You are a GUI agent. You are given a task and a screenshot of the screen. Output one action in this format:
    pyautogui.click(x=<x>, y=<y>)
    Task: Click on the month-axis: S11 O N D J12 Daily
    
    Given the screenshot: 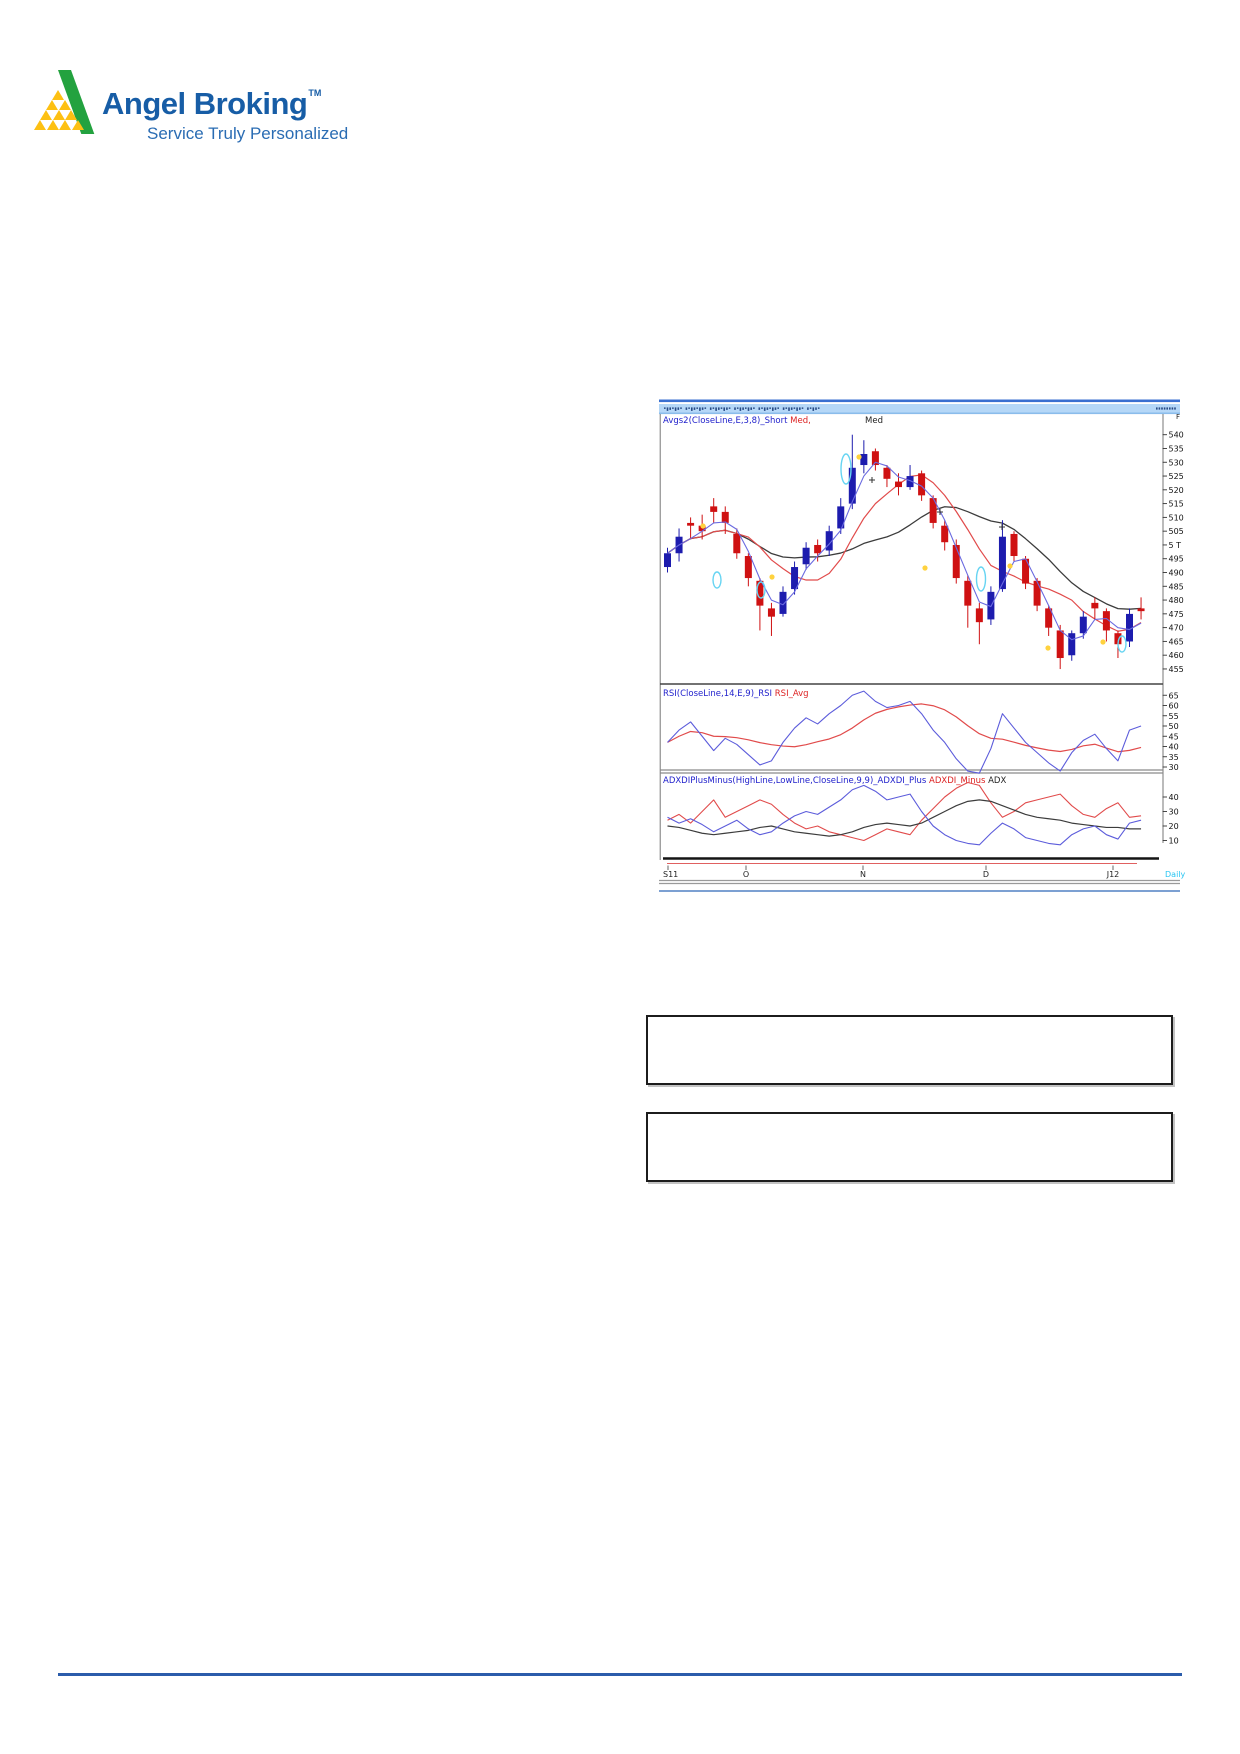 What is the action you would take?
    pyautogui.click(x=924, y=872)
    